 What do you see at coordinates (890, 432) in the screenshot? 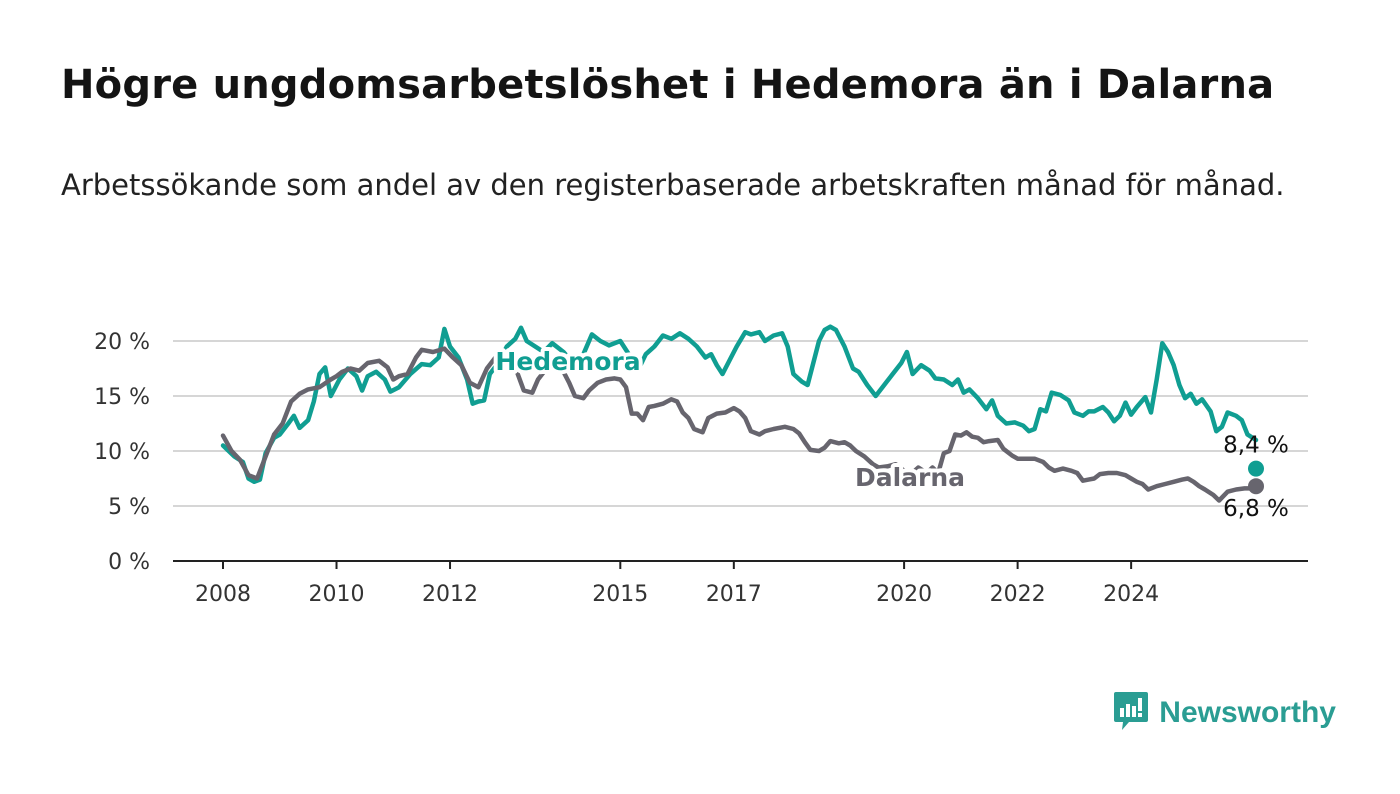
I see `series-labels: 8,4 % 6,8 % Hedemora Dalarna` at bounding box center [890, 432].